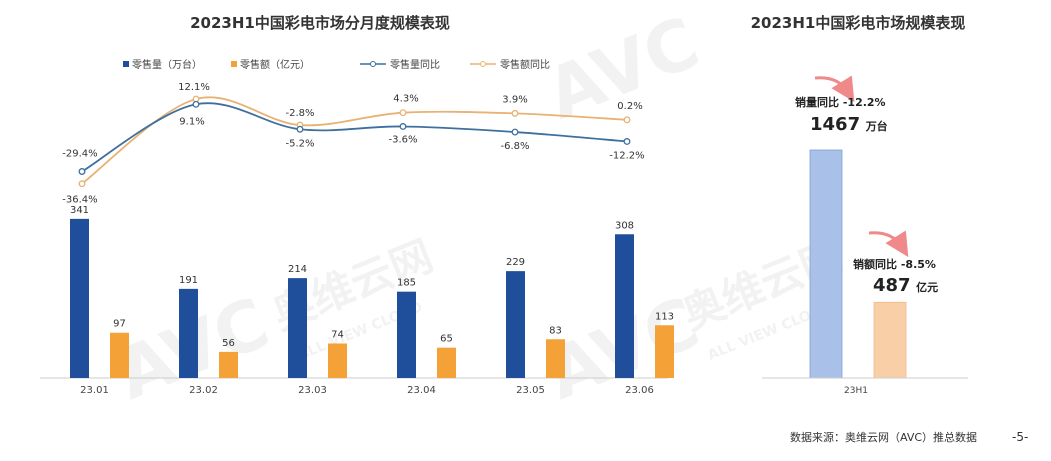  Describe the element at coordinates (191, 121) in the screenshot. I see `label-volume-yoy-23.02: 9.1%` at that location.